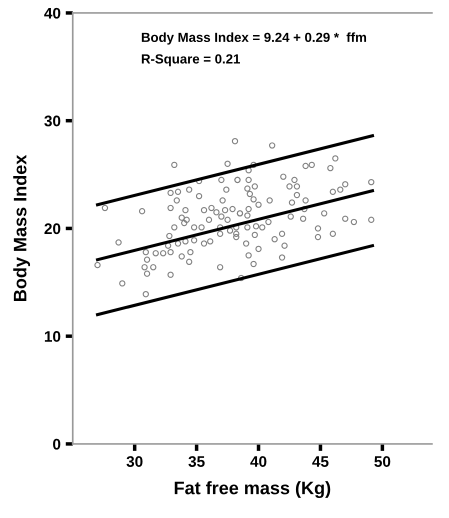 The height and width of the screenshot is (518, 449). I want to click on x-tick-label: 45, so click(320, 461).